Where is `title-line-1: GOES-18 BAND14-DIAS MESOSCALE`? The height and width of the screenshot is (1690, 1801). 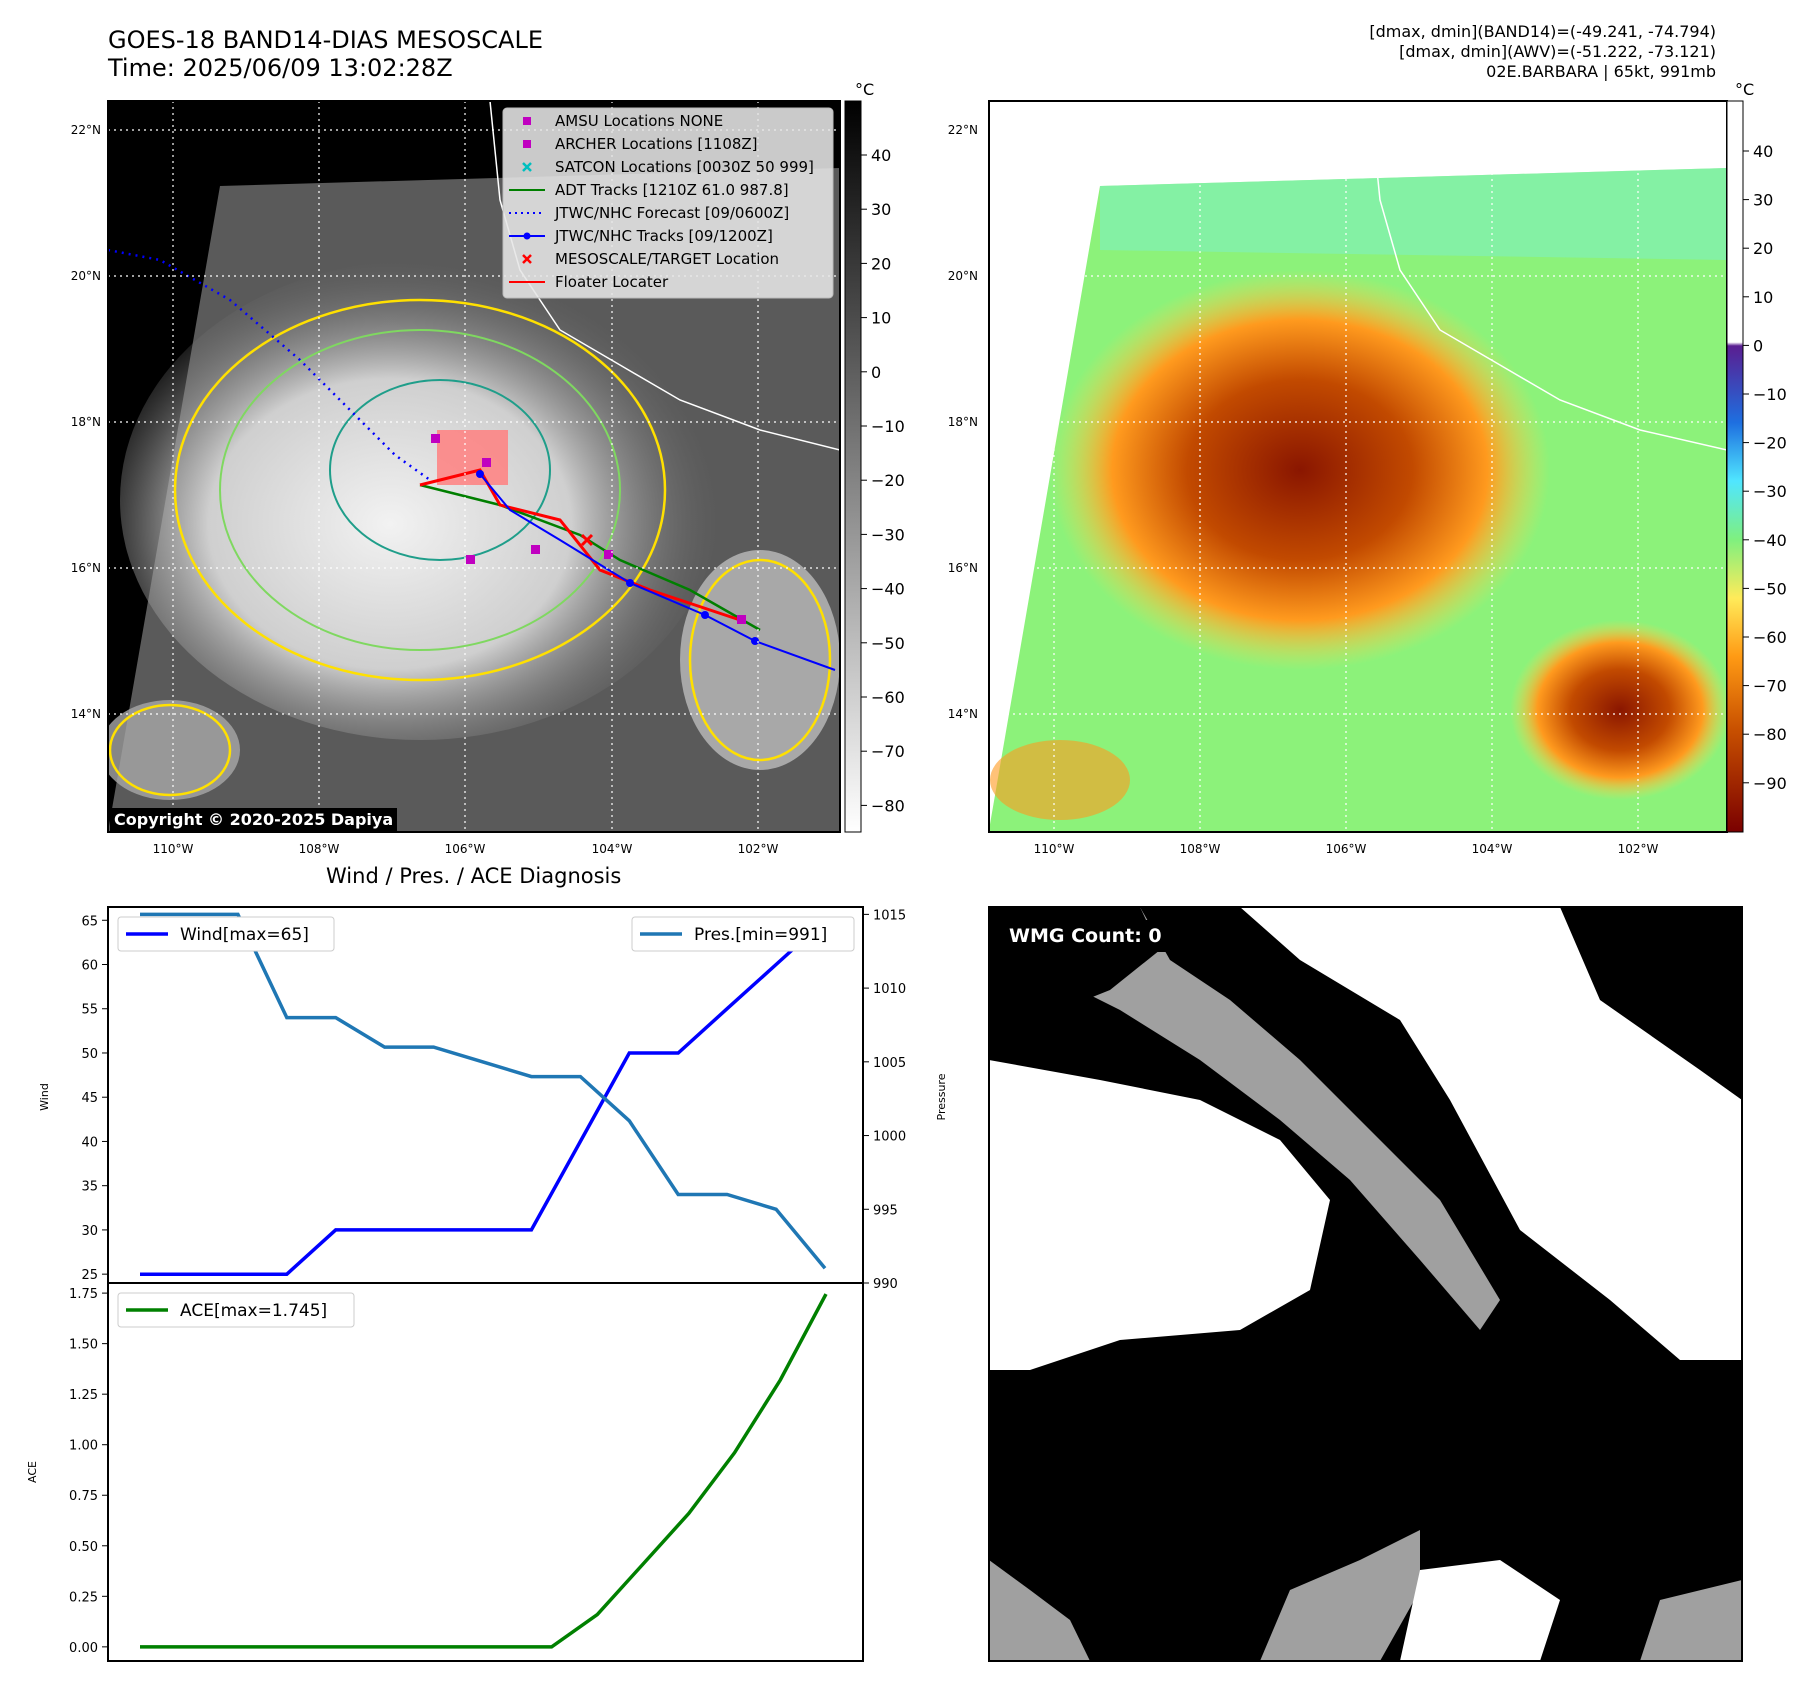 title-line-1: GOES-18 BAND14-DIAS MESOSCALE is located at coordinates (326, 40).